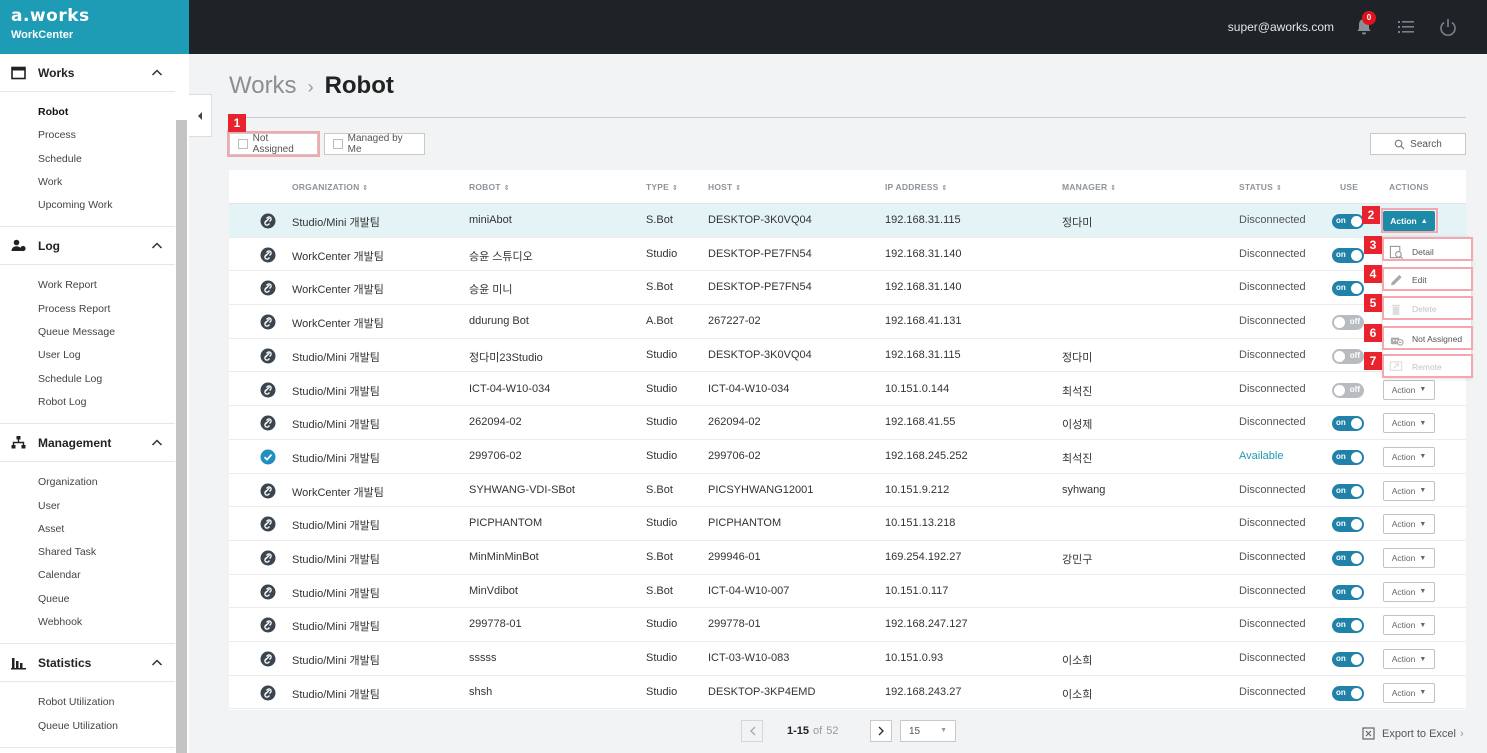 This screenshot has width=1487, height=753. What do you see at coordinates (67, 285) in the screenshot?
I see `sidebar-item-work-report: Work Report` at bounding box center [67, 285].